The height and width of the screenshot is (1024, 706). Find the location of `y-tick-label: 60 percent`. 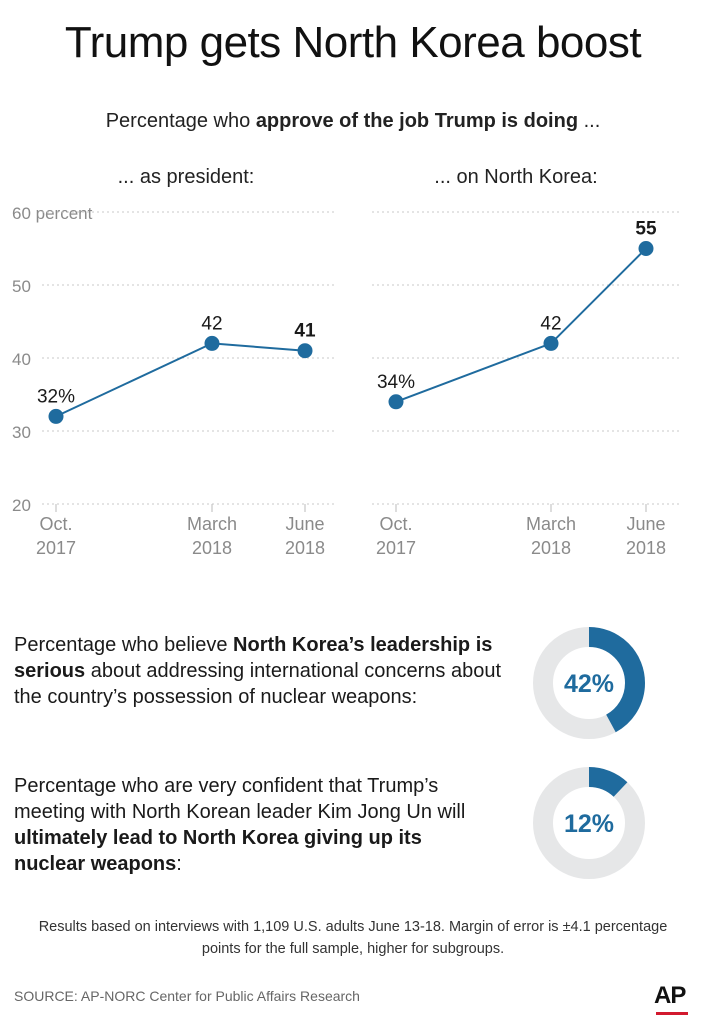

y-tick-label: 60 percent is located at coordinates (52, 213).